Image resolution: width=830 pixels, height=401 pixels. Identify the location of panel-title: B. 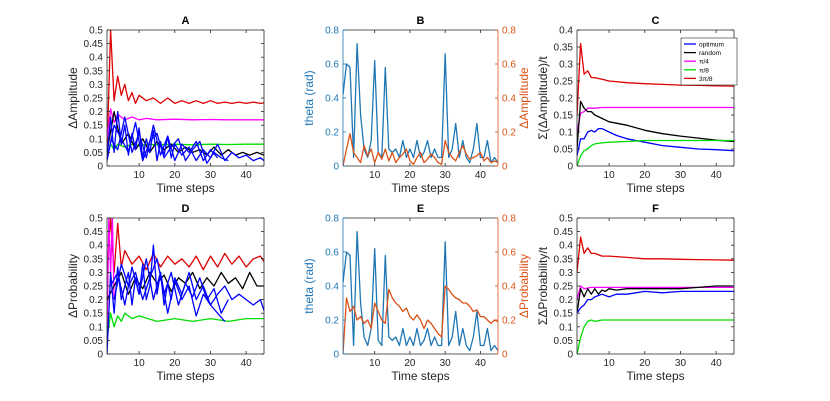
(421, 21).